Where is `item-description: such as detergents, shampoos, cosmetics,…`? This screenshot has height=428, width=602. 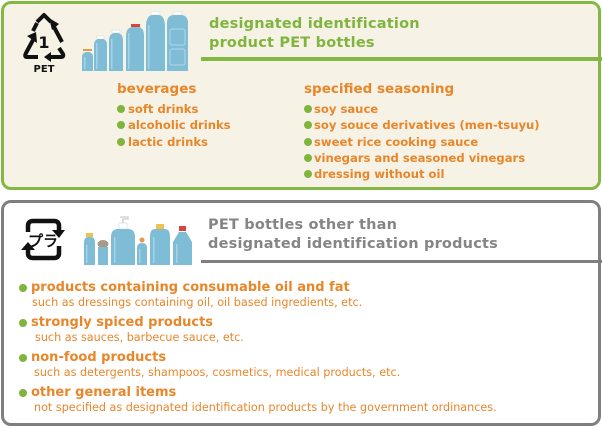 item-description: such as detergents, shampoos, cosmetics,… is located at coordinates (217, 372).